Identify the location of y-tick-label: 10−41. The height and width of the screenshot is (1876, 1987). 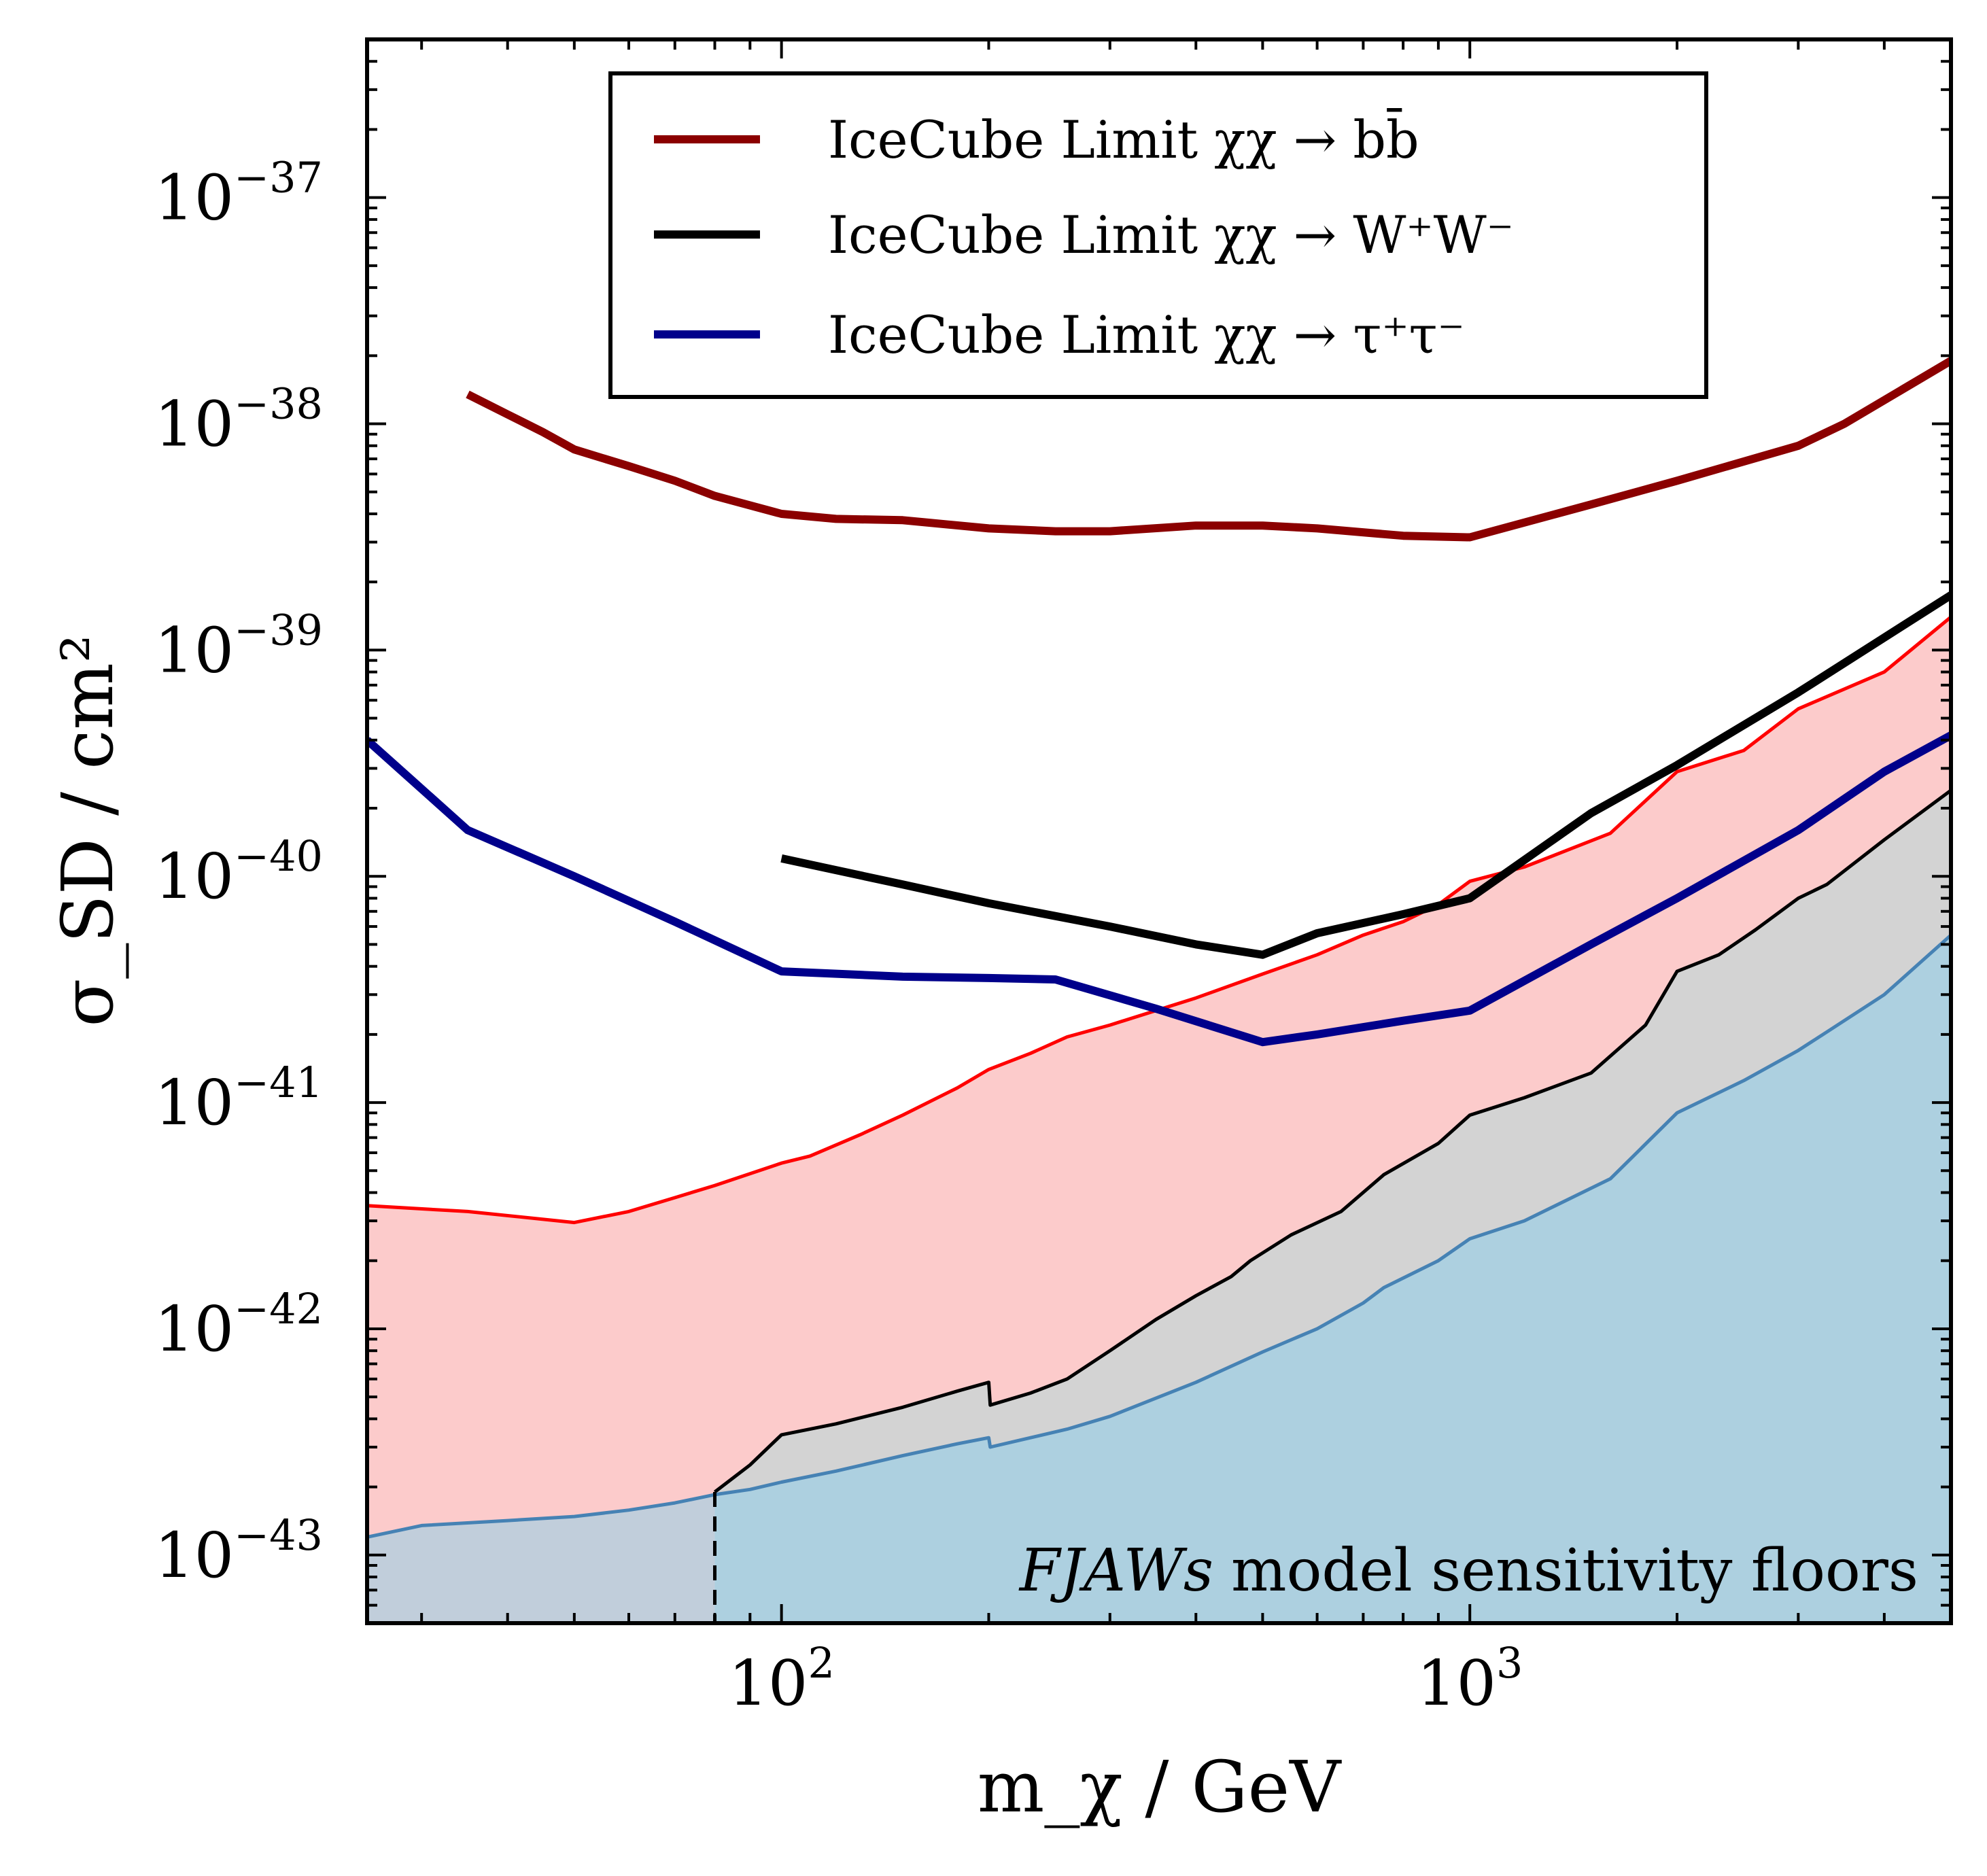
(238, 1098).